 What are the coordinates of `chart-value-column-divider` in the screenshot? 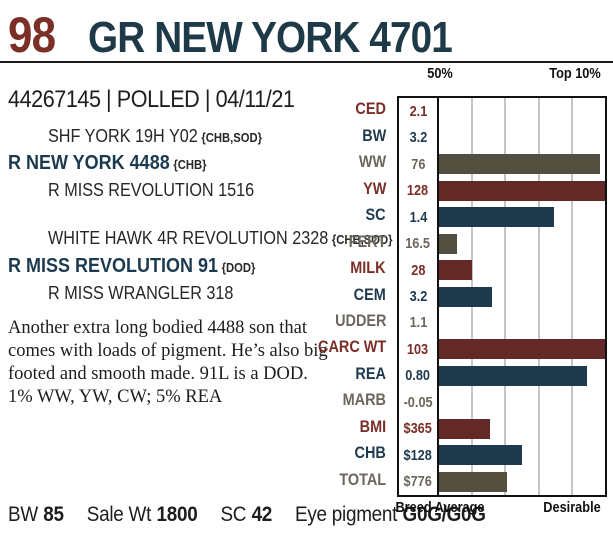 It's located at (438, 296).